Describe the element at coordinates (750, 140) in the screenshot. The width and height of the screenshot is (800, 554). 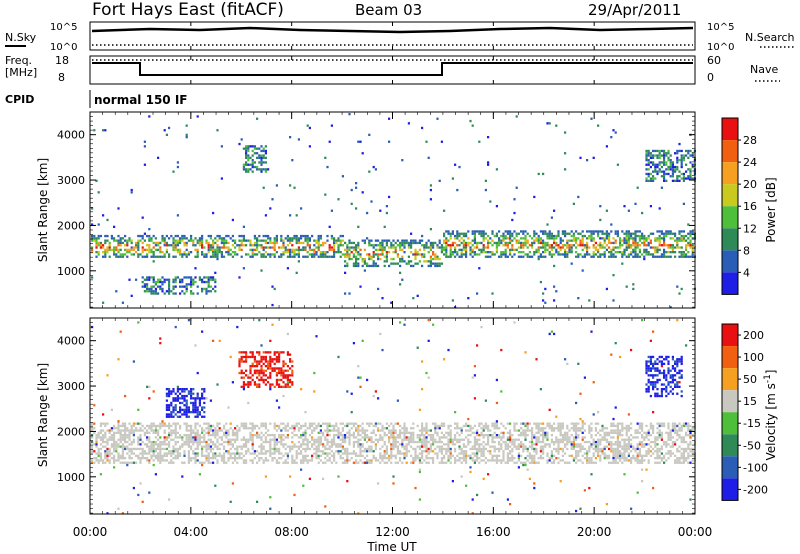
I see `power-colorbar-tick-label: 28` at that location.